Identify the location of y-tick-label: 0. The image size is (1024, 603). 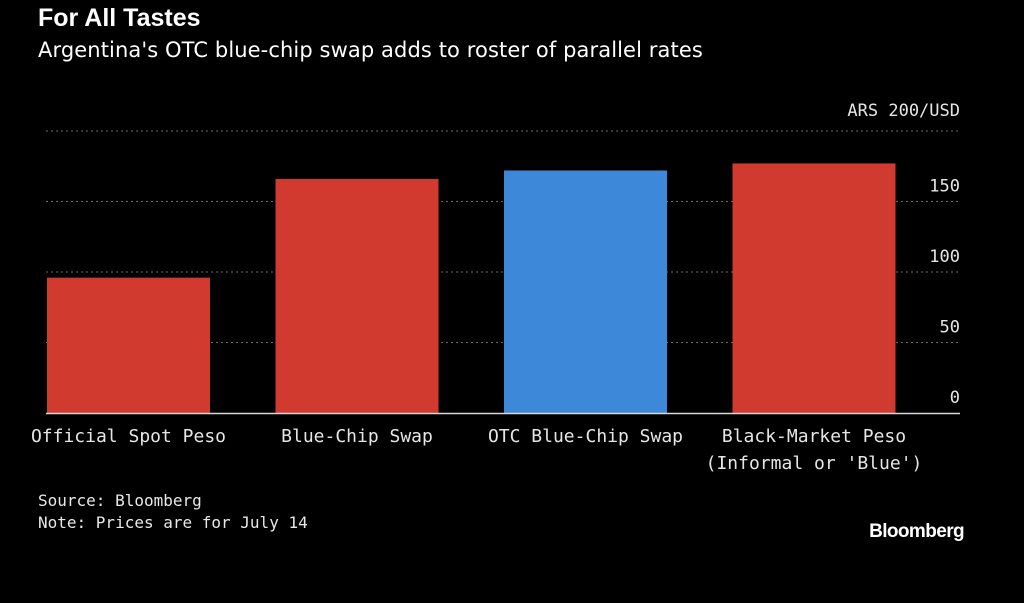
(955, 398).